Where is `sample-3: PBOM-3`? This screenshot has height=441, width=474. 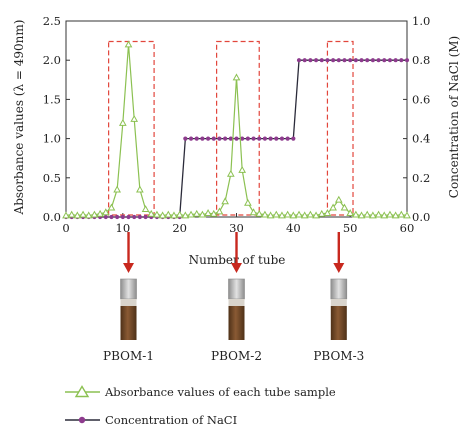 sample-3: PBOM-3 is located at coordinates (338, 297).